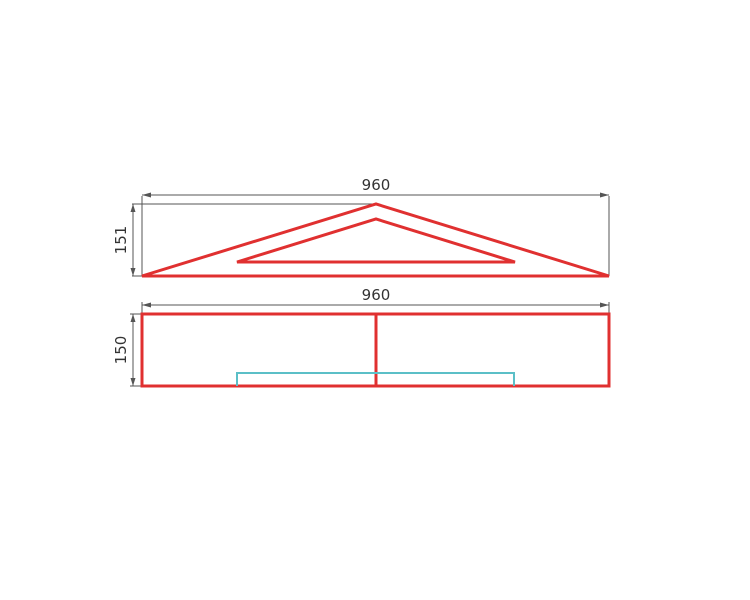  I want to click on outer-triangle, so click(375, 240).